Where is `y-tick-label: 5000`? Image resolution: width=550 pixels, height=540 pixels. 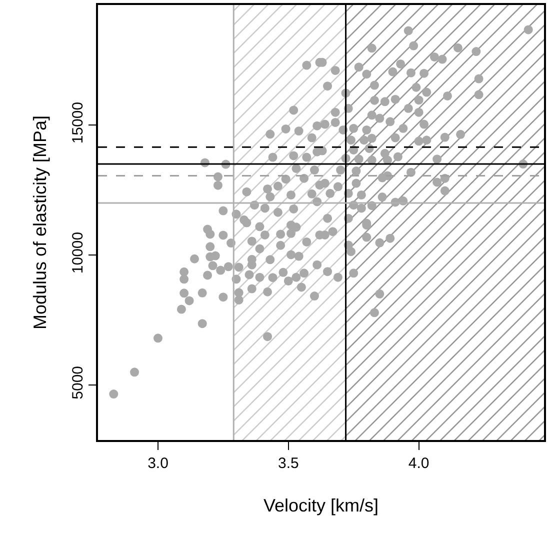 y-tick-label: 5000 is located at coordinates (77, 383).